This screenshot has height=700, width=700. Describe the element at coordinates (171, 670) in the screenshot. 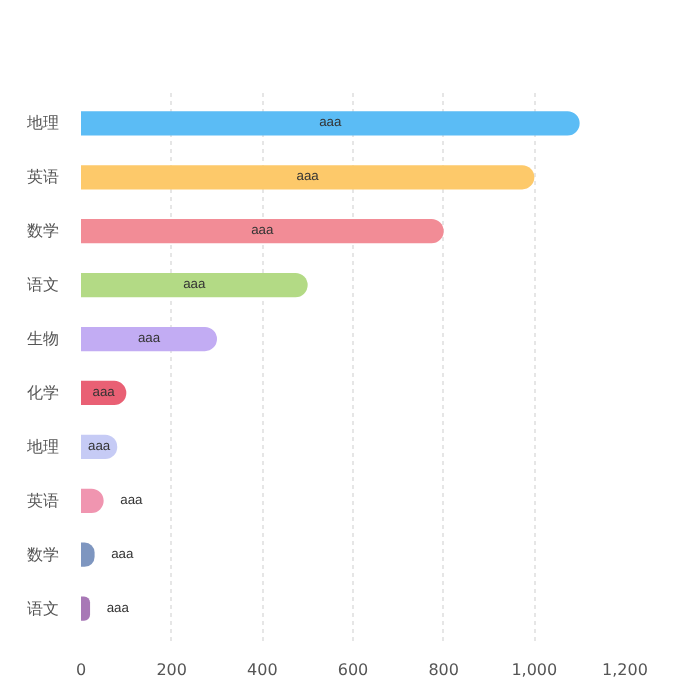

I see `x-tick-label: 200` at that location.